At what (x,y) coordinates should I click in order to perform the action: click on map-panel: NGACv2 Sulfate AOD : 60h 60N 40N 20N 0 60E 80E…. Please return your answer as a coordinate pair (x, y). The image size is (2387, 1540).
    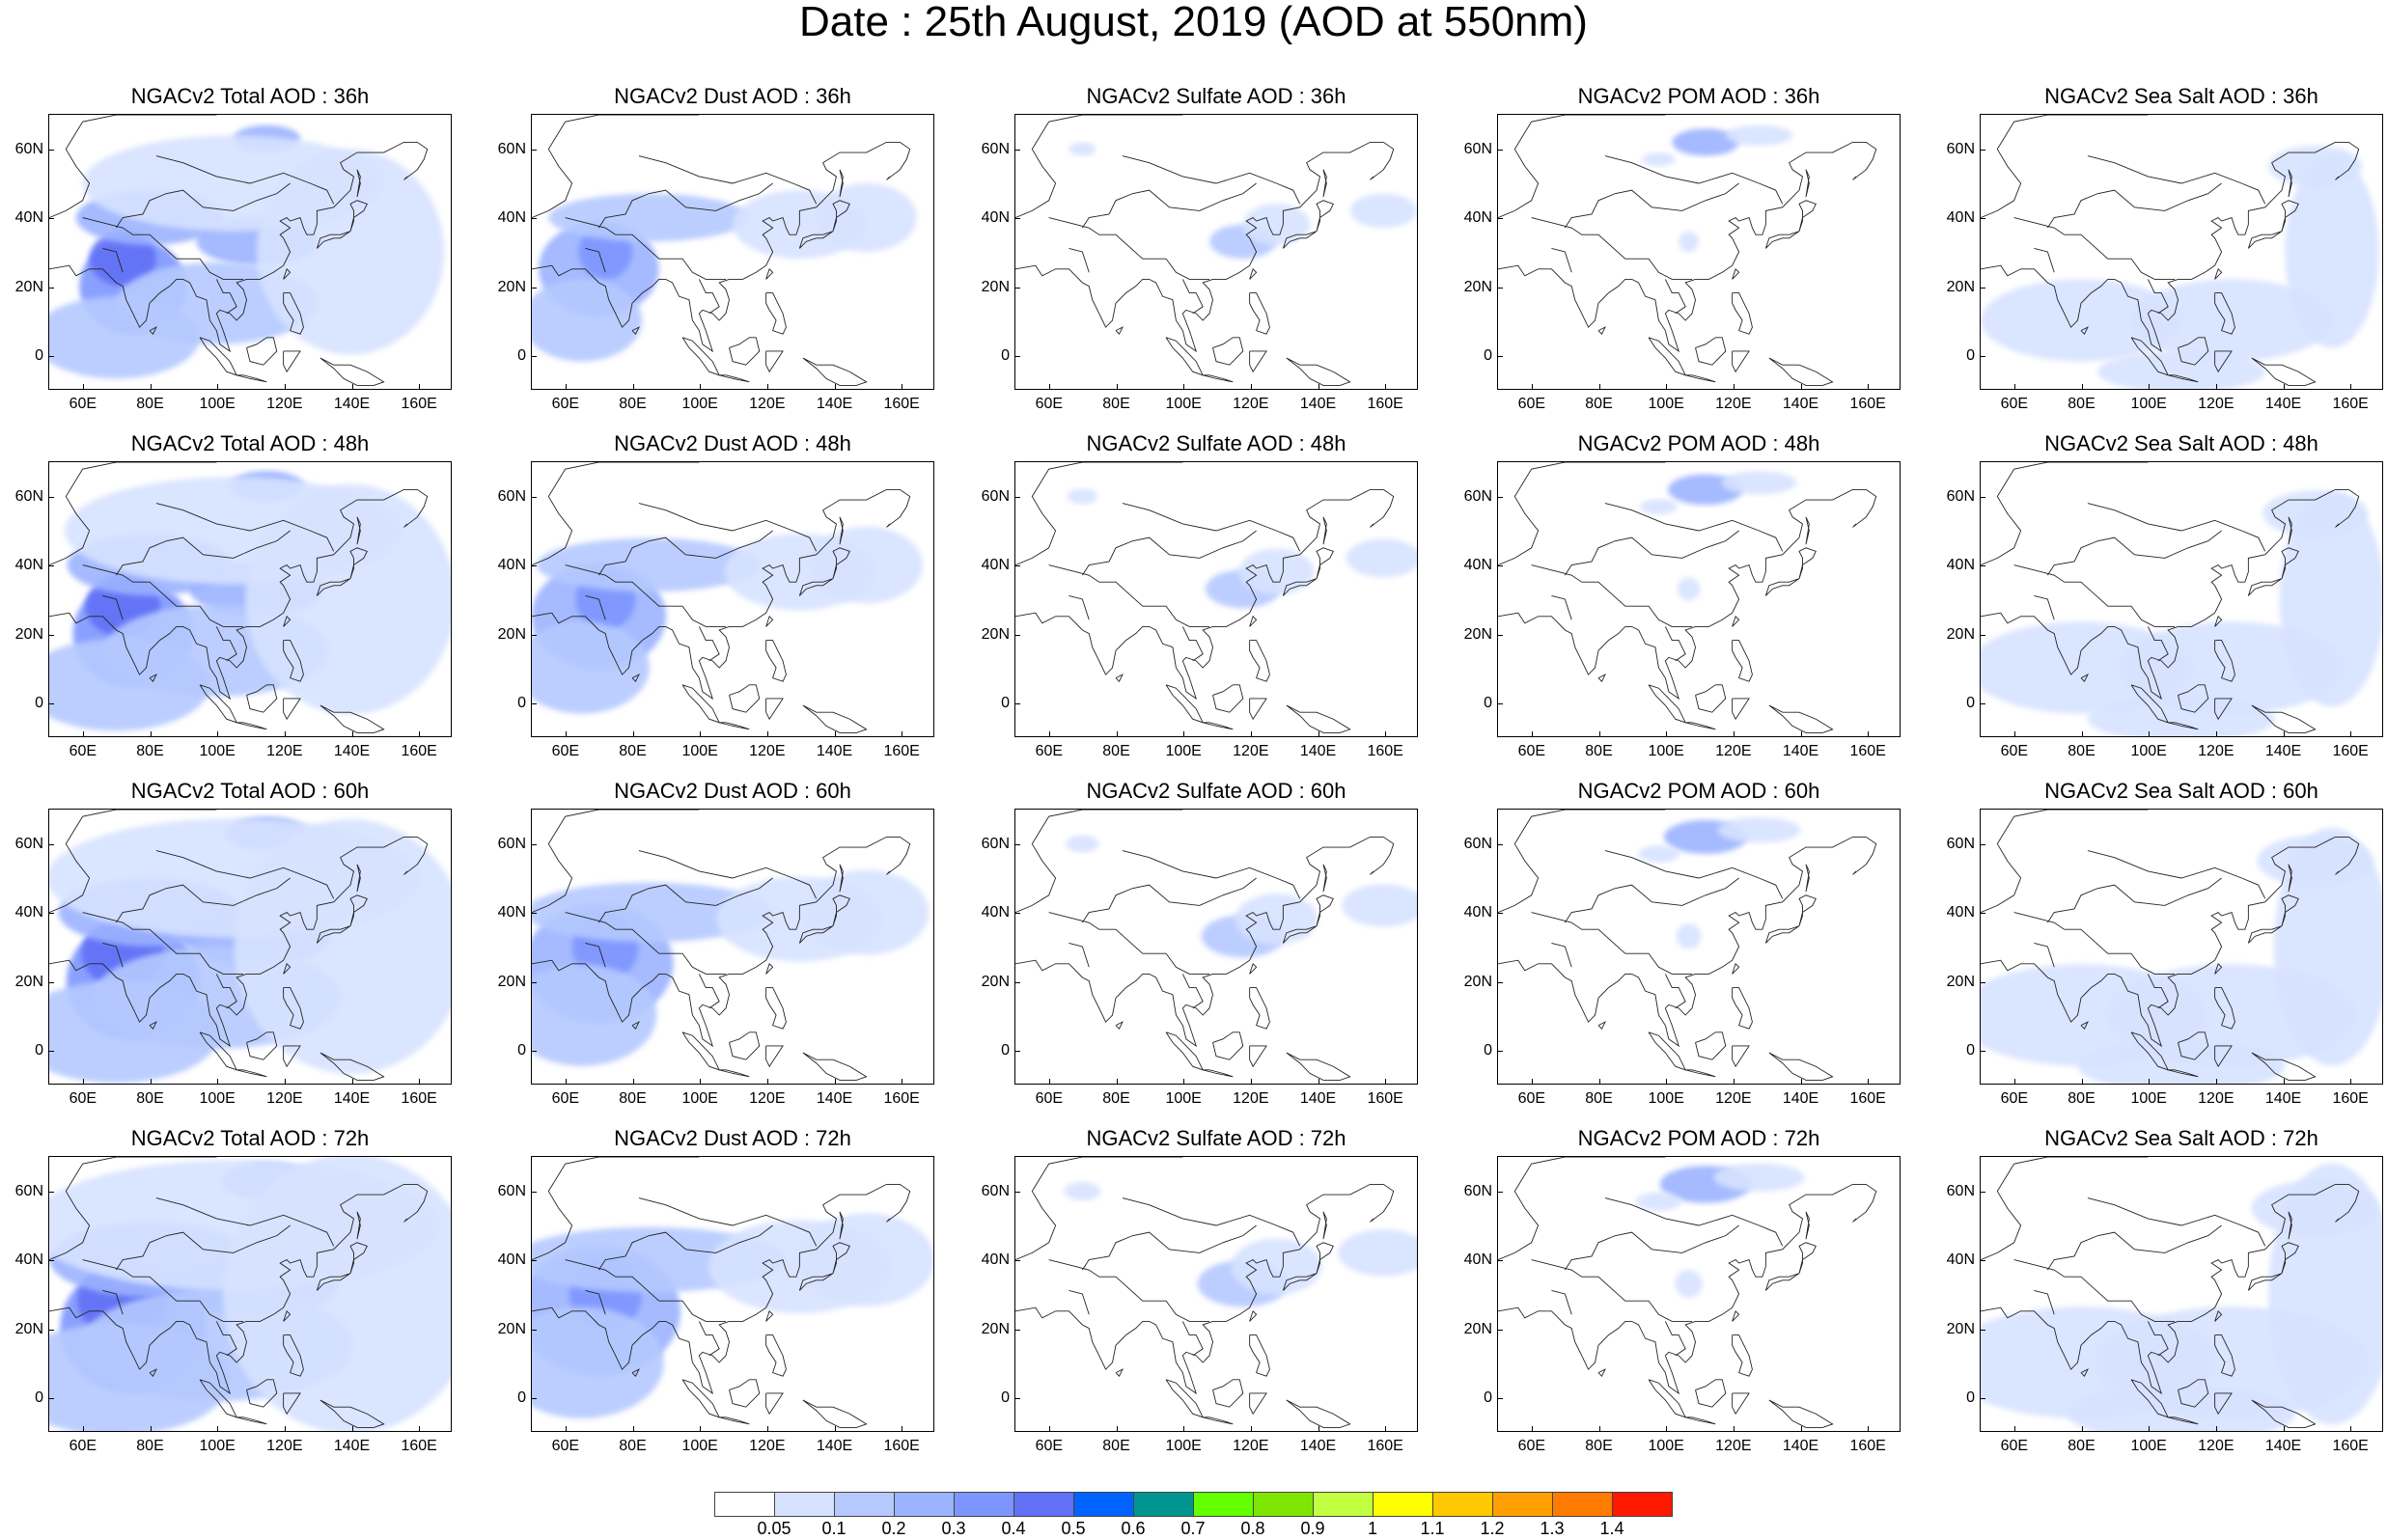
    Looking at the image, I should click on (1200, 946).